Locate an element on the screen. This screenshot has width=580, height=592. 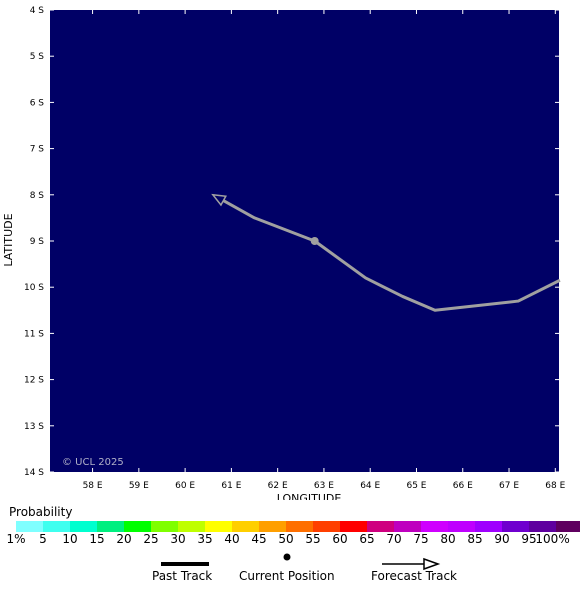
probability-scale-label: 50 is located at coordinates (286, 539).